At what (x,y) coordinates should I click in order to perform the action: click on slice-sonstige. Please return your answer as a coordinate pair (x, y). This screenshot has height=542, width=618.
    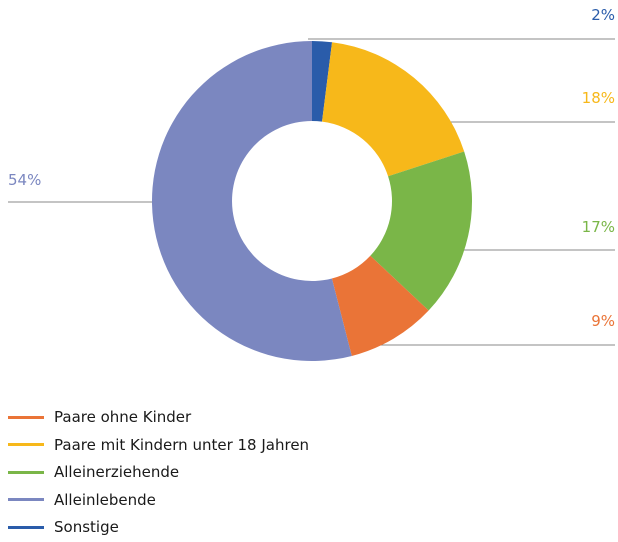
    Looking at the image, I should click on (322, 81).